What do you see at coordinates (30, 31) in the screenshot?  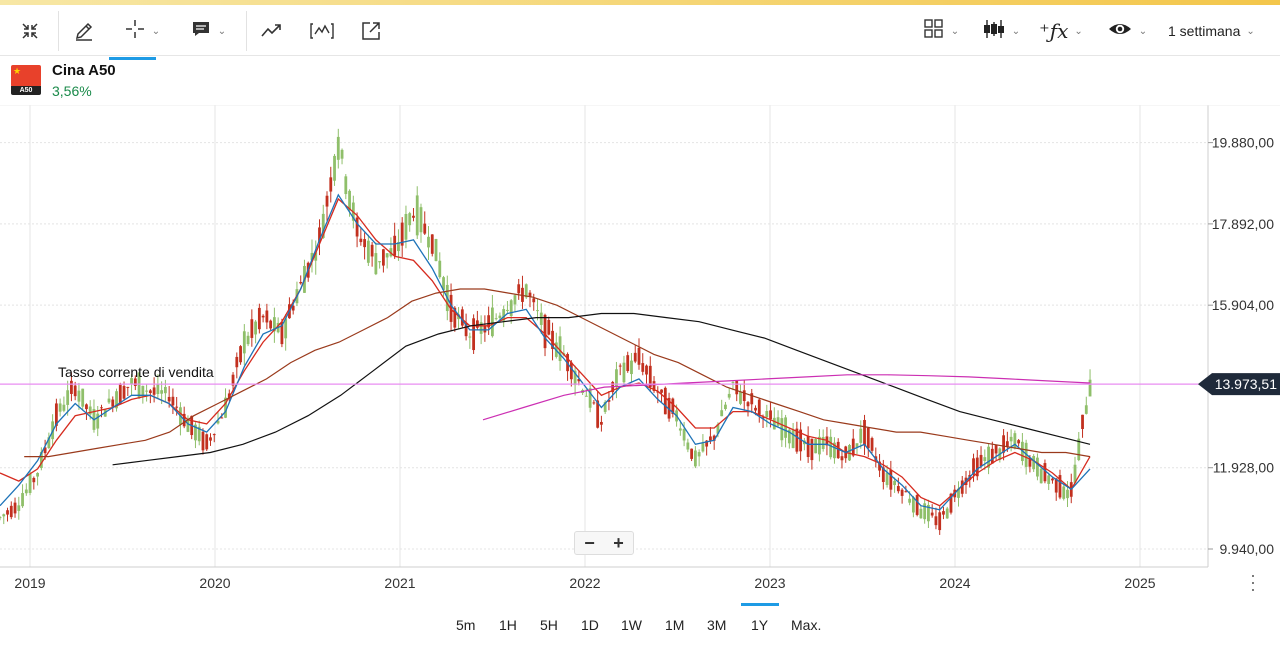 I see `collapse-icon` at bounding box center [30, 31].